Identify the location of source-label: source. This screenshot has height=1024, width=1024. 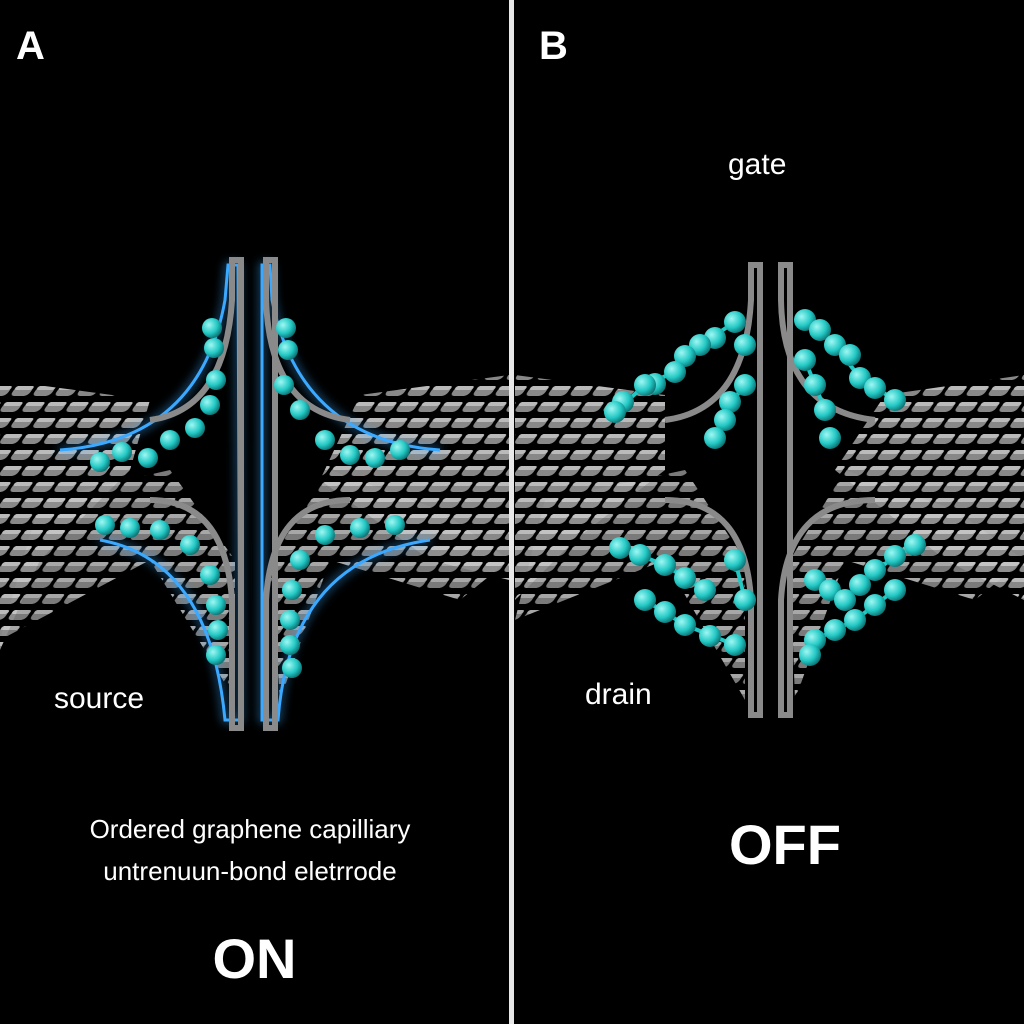
(99, 698).